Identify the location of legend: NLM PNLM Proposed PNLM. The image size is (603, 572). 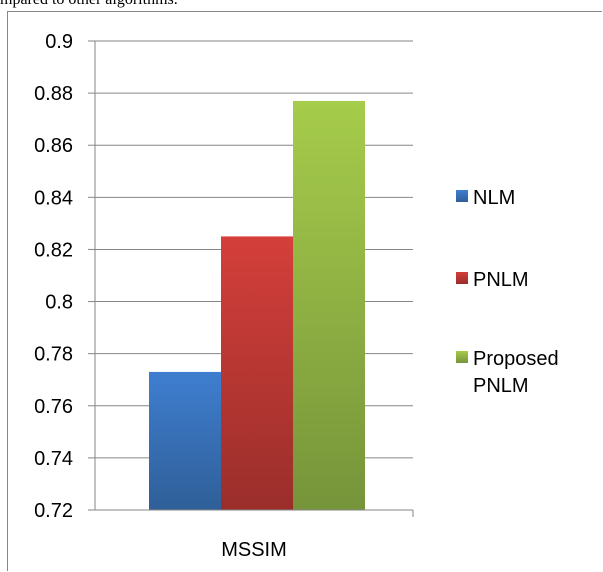
(507, 292).